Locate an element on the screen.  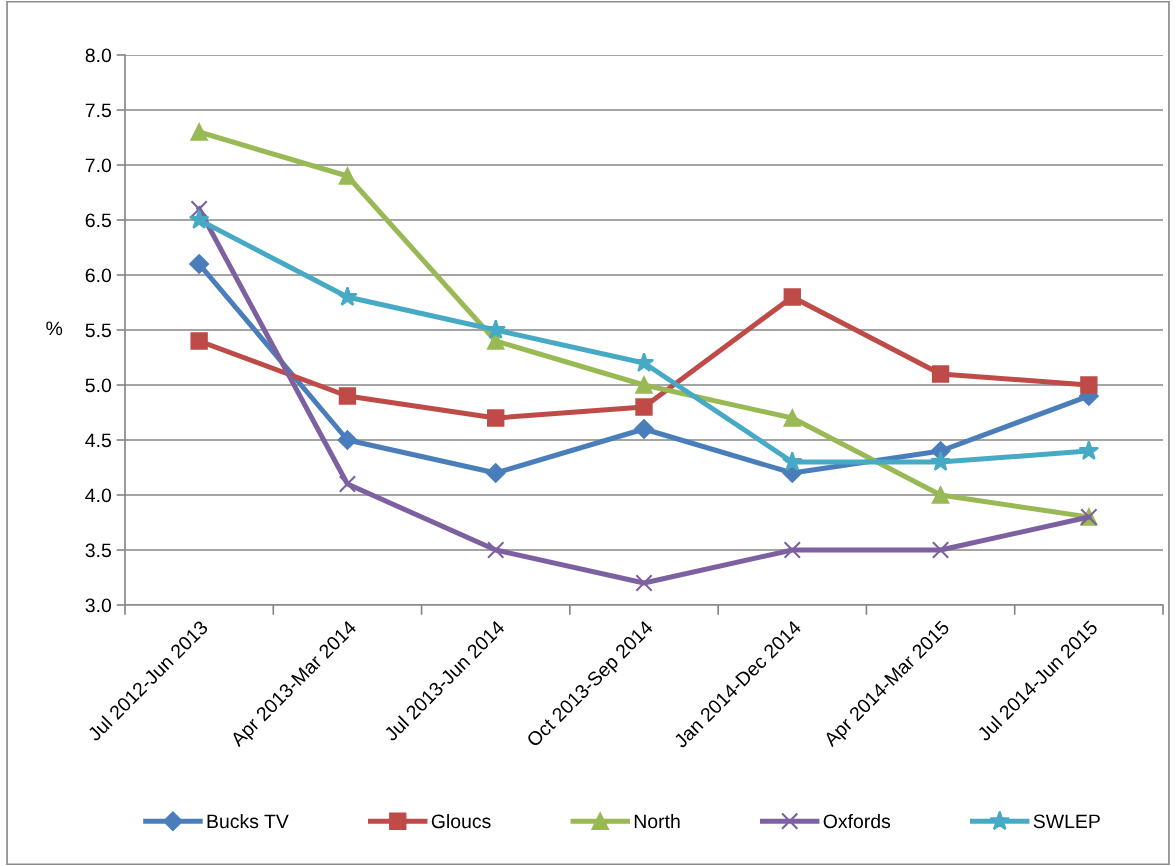
y-tick-label: 7.0 is located at coordinates (98, 165).